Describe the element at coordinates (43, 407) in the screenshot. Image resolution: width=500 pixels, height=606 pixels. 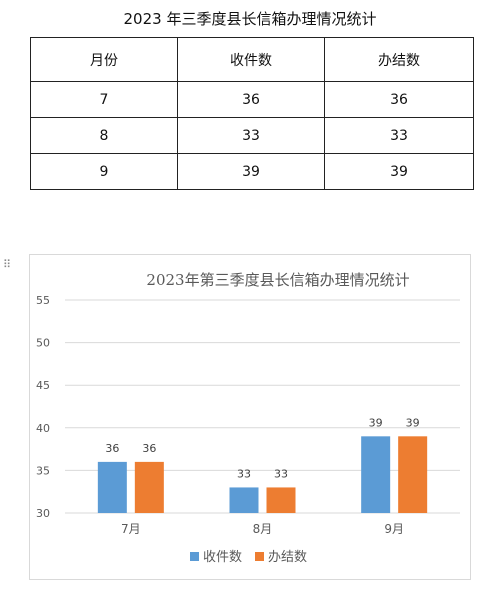
I see `y-axis-ticks: 30 35 40 45 50 55` at that location.